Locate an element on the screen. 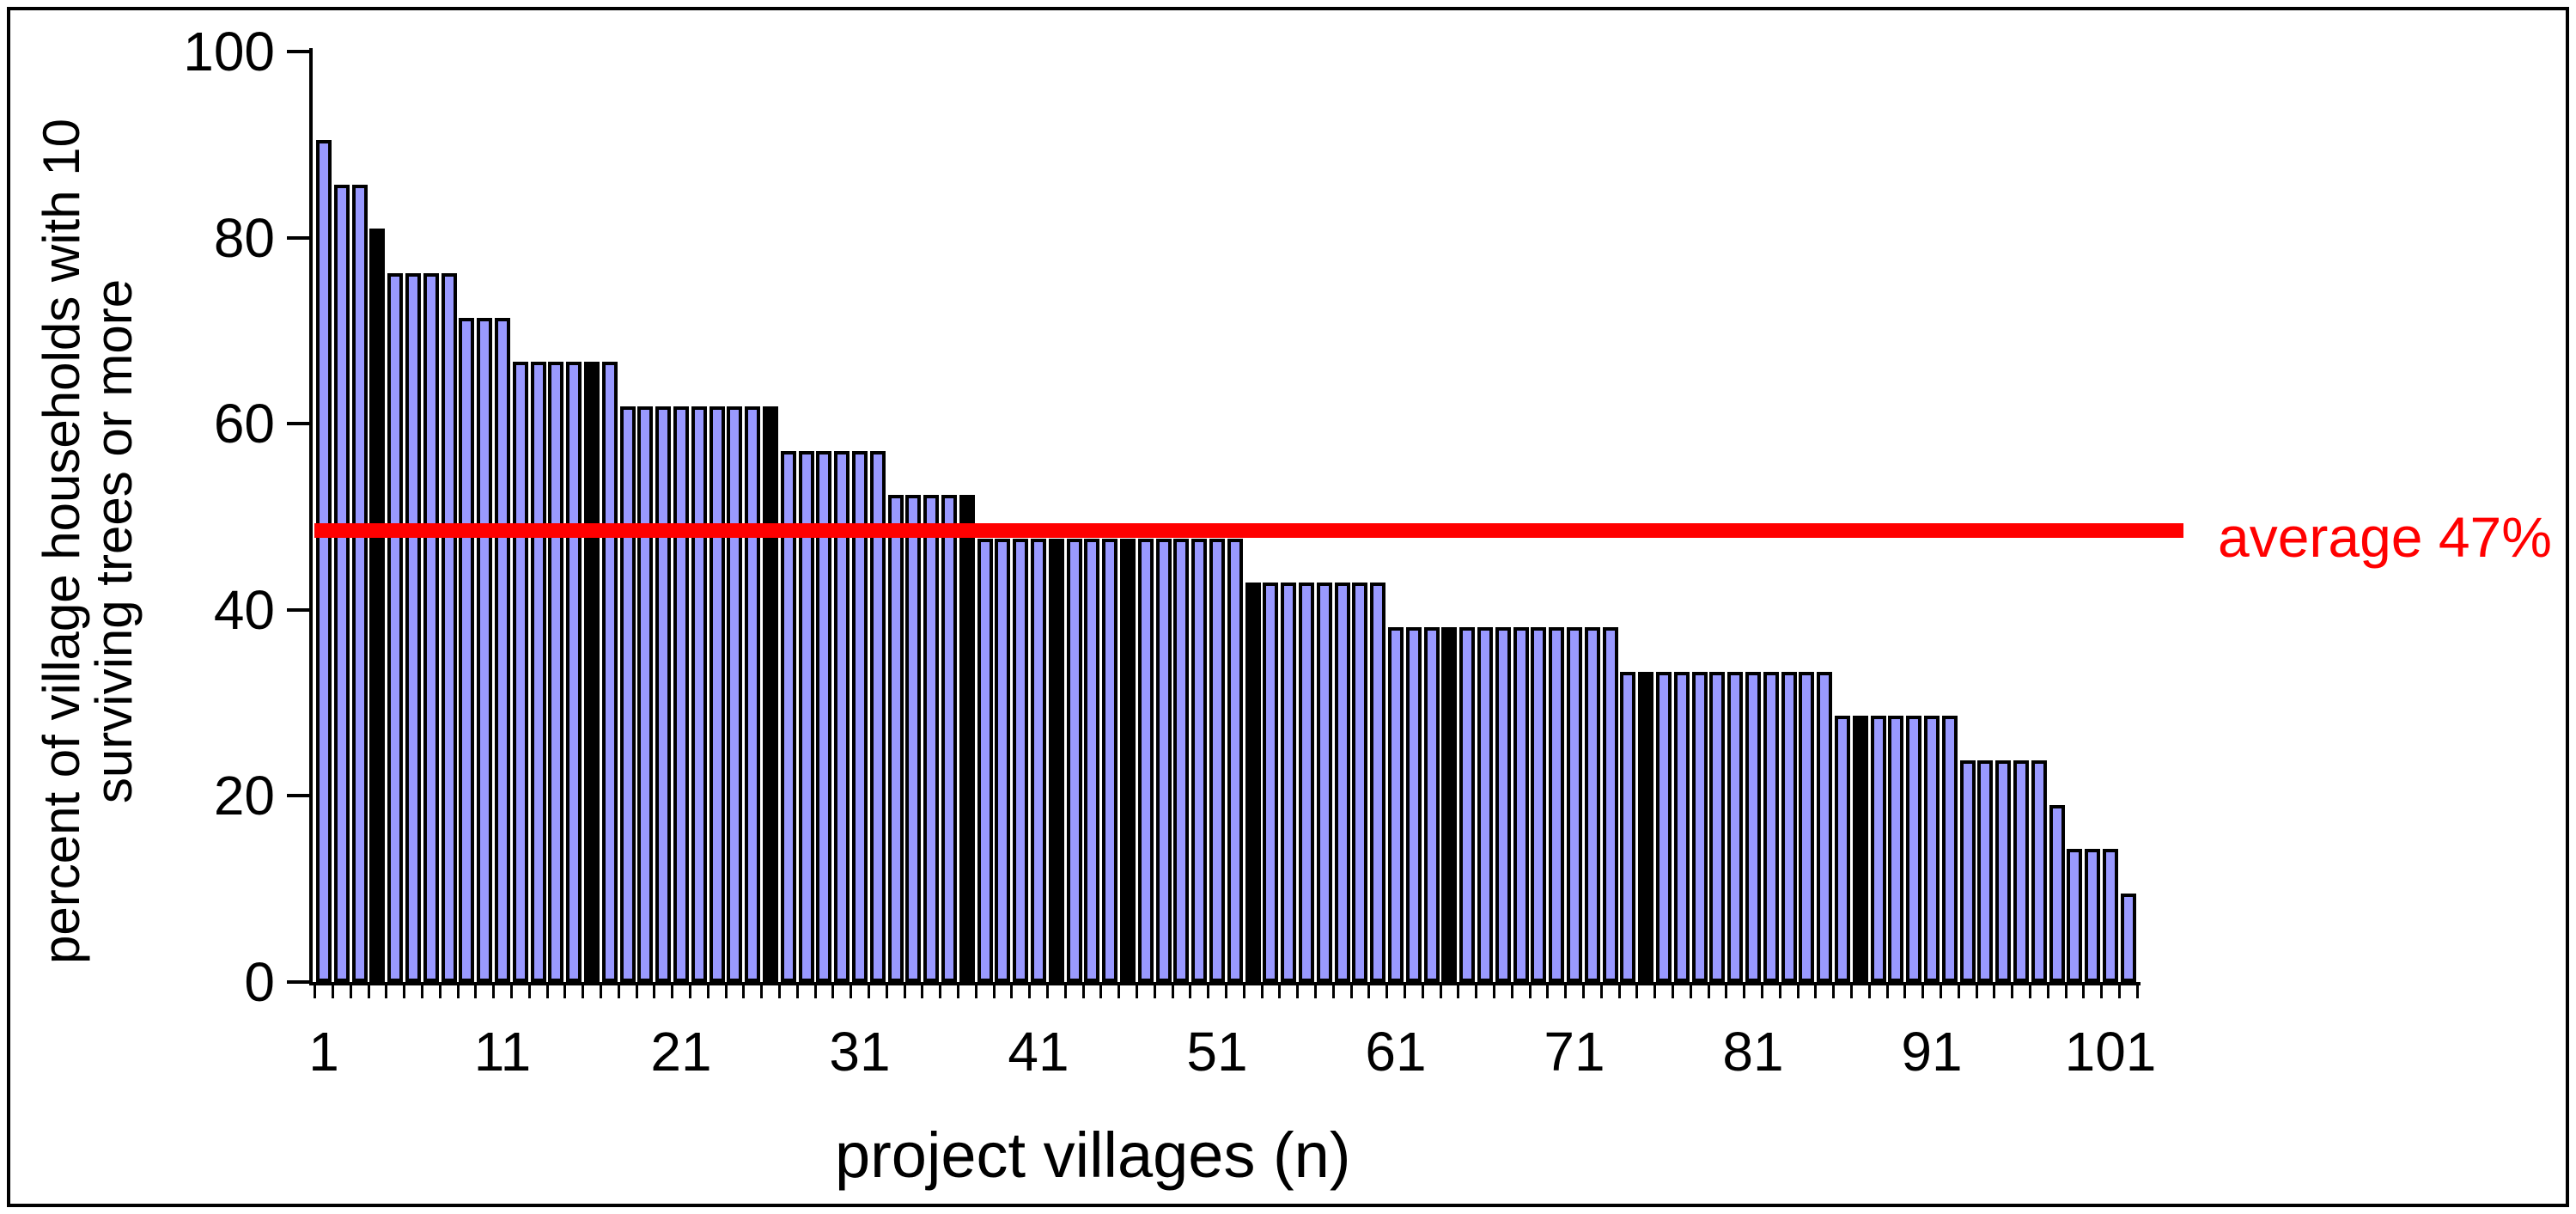 The width and height of the screenshot is (2576, 1214). x-axis-title: project villages (n) is located at coordinates (1093, 1155).